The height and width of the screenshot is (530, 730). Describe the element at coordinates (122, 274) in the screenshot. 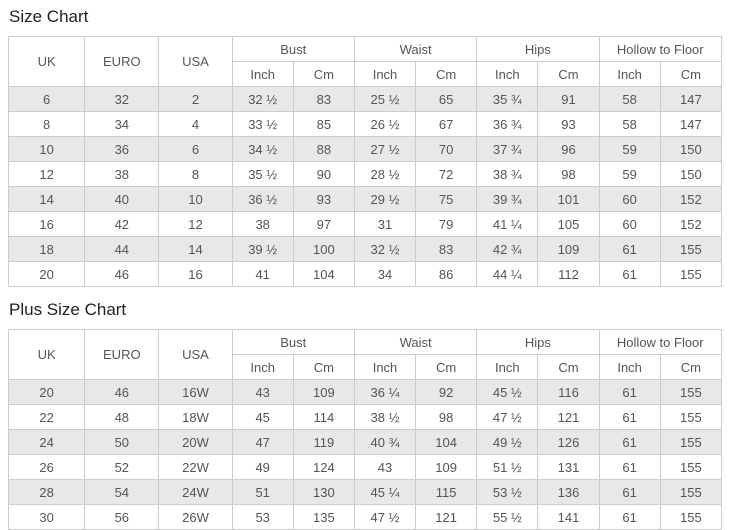

I see `cell-euro: 46` at that location.